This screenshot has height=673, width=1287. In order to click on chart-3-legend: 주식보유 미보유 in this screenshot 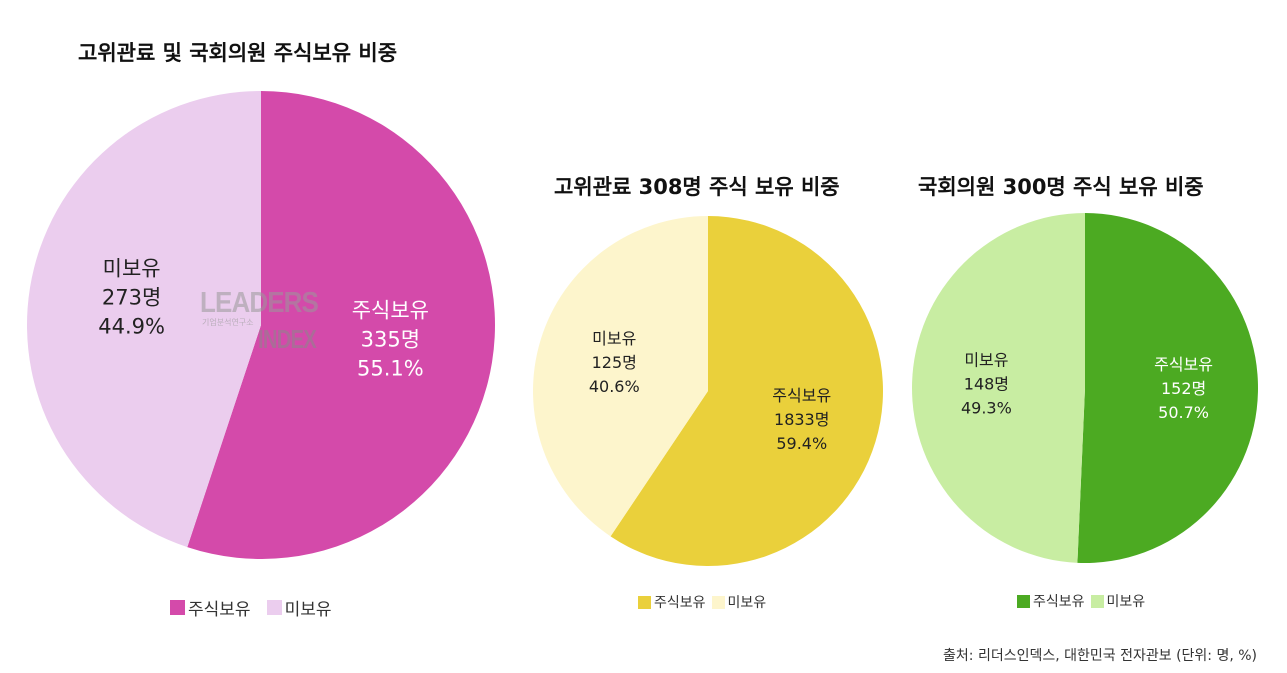, I will do `click(1081, 601)`.